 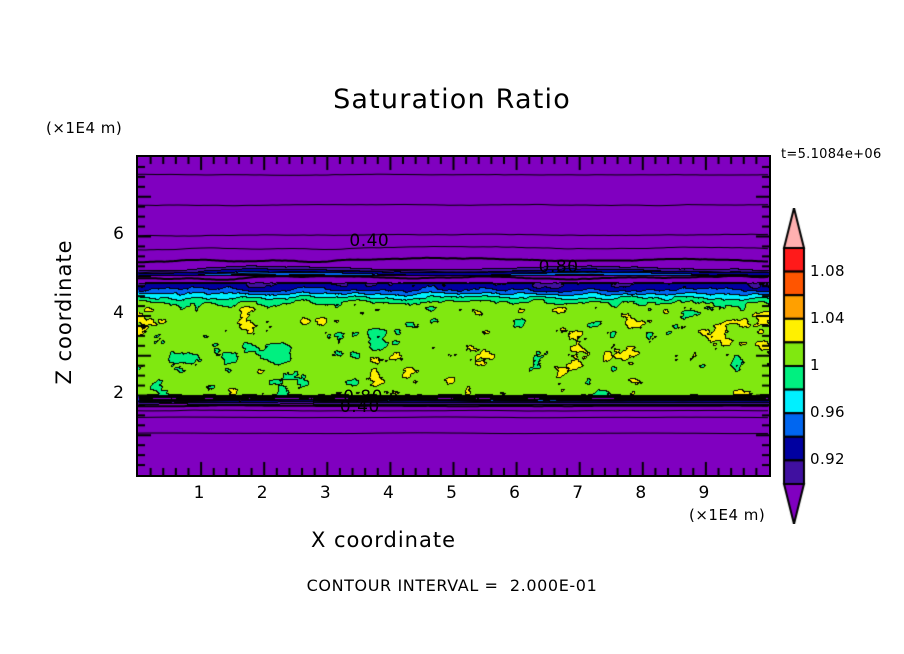 What do you see at coordinates (383, 540) in the screenshot?
I see `x-axis-title: X coordinate` at bounding box center [383, 540].